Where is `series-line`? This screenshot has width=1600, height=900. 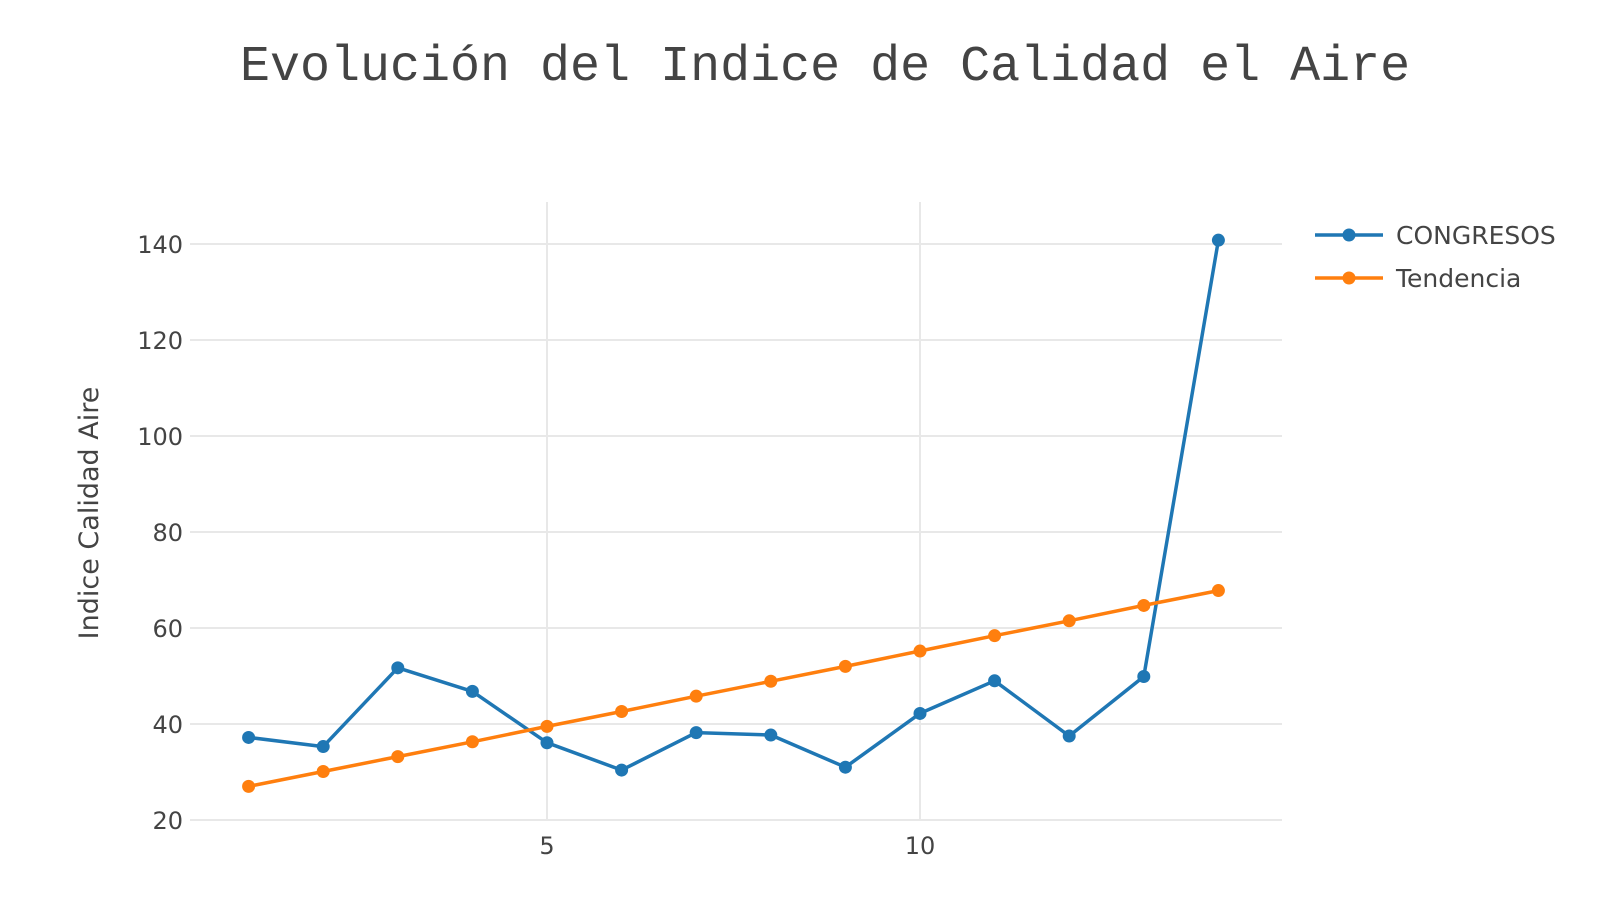 series-line is located at coordinates (733, 688).